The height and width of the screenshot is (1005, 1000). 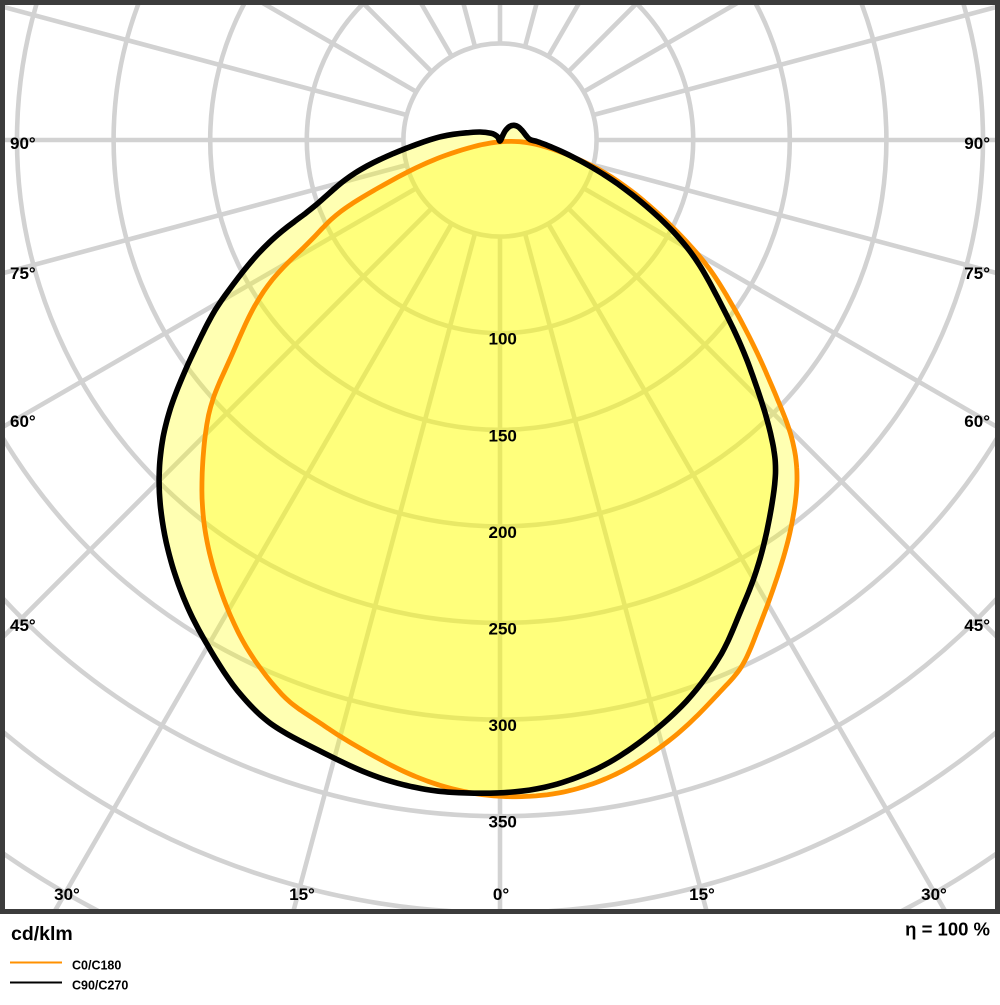 What do you see at coordinates (503, 822) in the screenshot?
I see `svg-text: 350` at bounding box center [503, 822].